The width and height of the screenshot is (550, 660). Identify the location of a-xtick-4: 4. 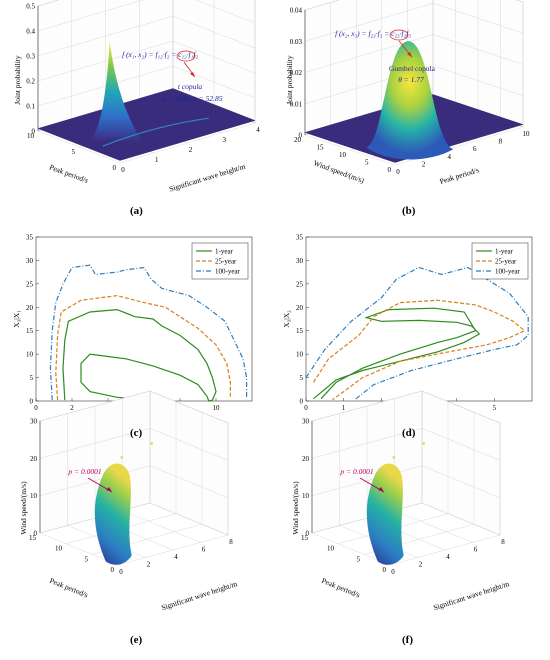
(258, 130).